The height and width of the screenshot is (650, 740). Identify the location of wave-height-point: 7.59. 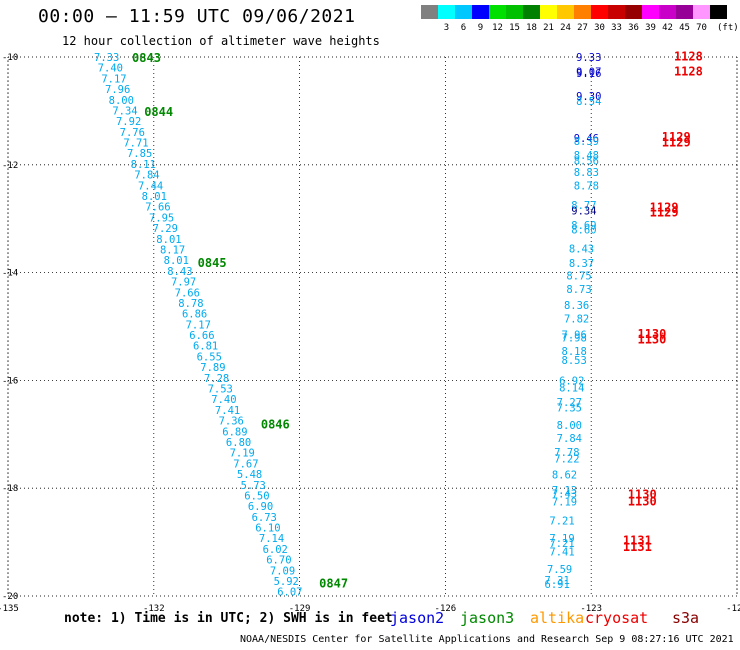
(559, 570).